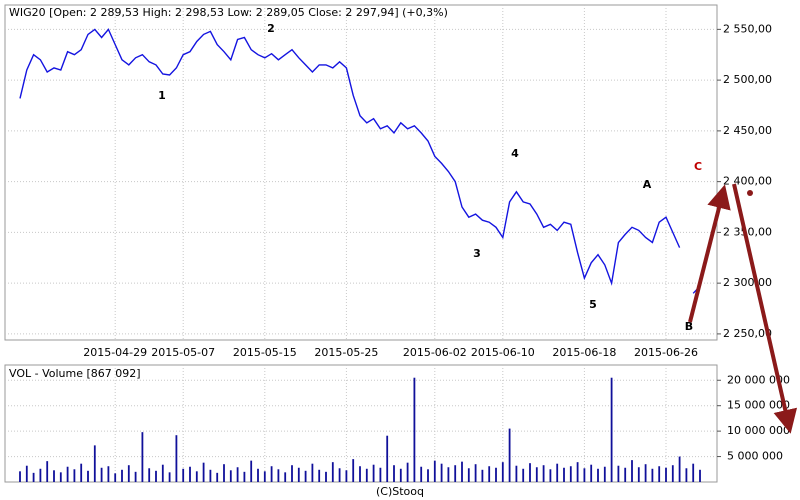  What do you see at coordinates (515, 153) in the screenshot?
I see `wave-label: 4` at bounding box center [515, 153].